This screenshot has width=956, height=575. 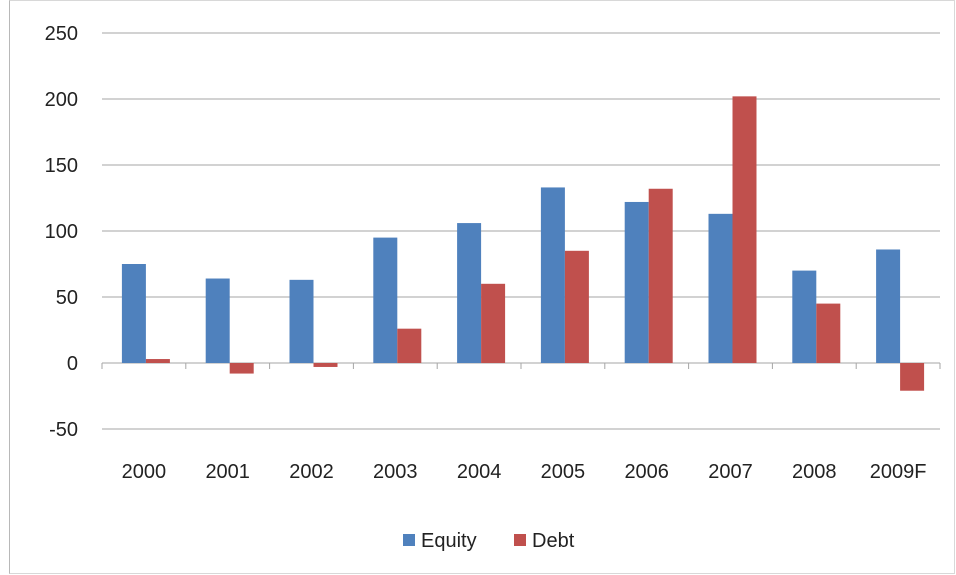 What do you see at coordinates (241, 368) in the screenshot?
I see `bar-debt-2001` at bounding box center [241, 368].